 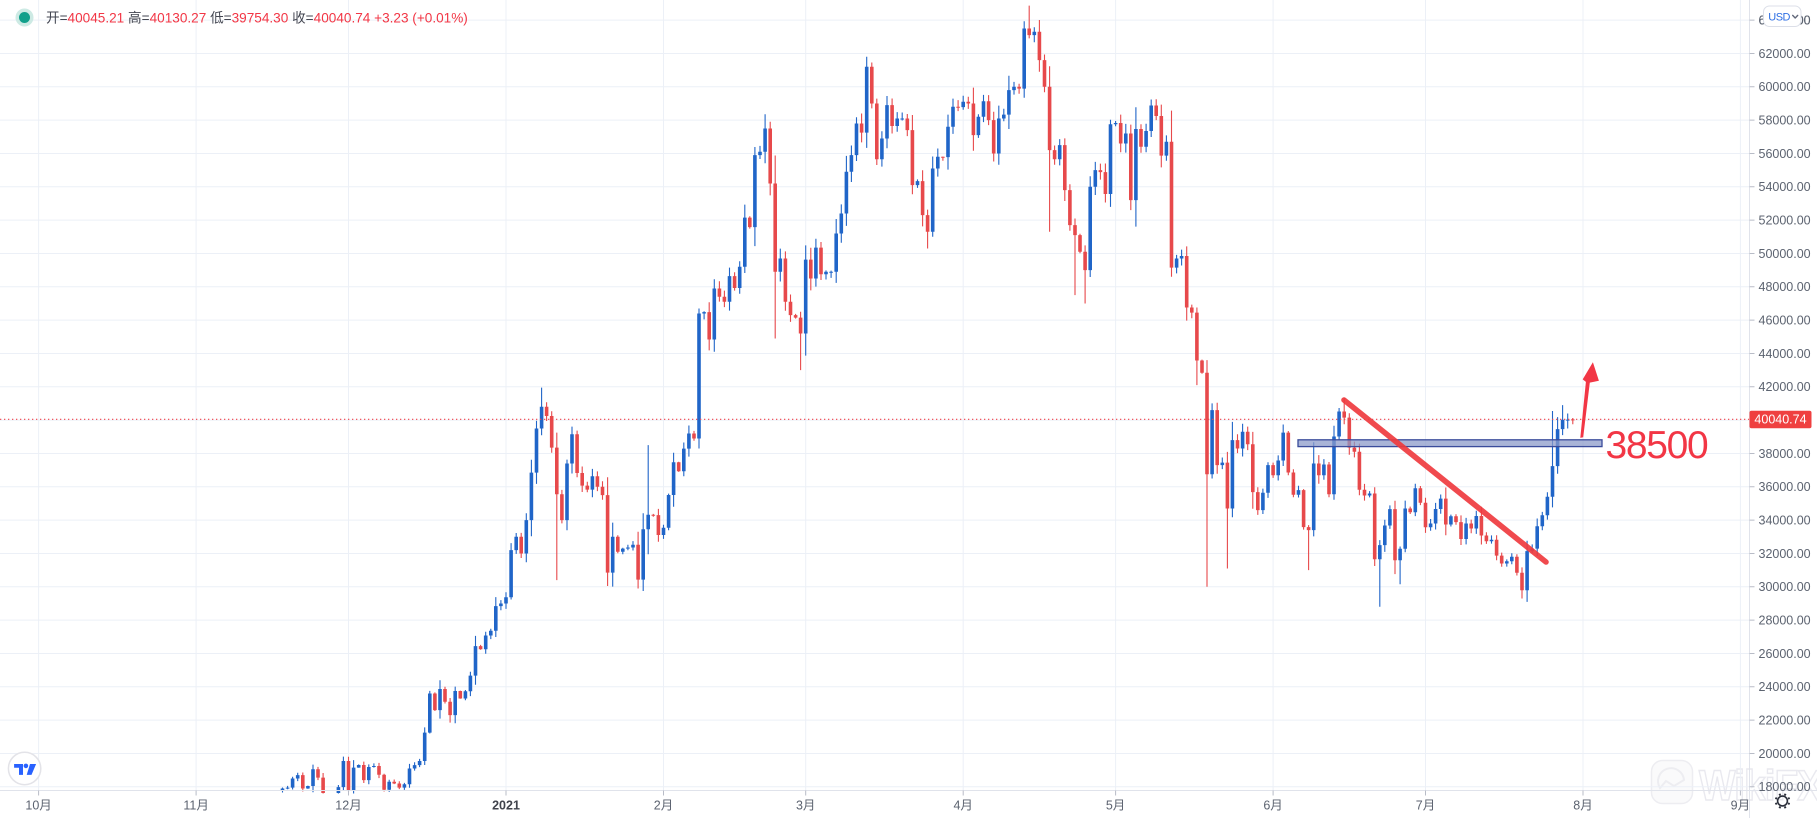 I want to click on svg-text: 32000.00, so click(x=1785, y=554).